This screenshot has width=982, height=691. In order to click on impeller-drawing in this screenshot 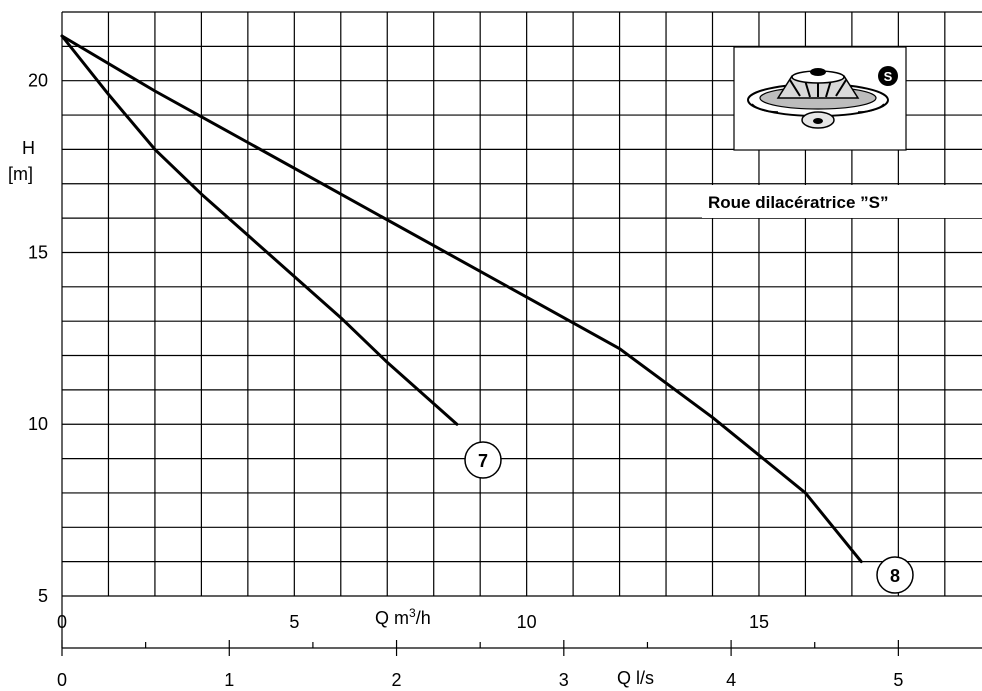, I will do `click(818, 98)`.